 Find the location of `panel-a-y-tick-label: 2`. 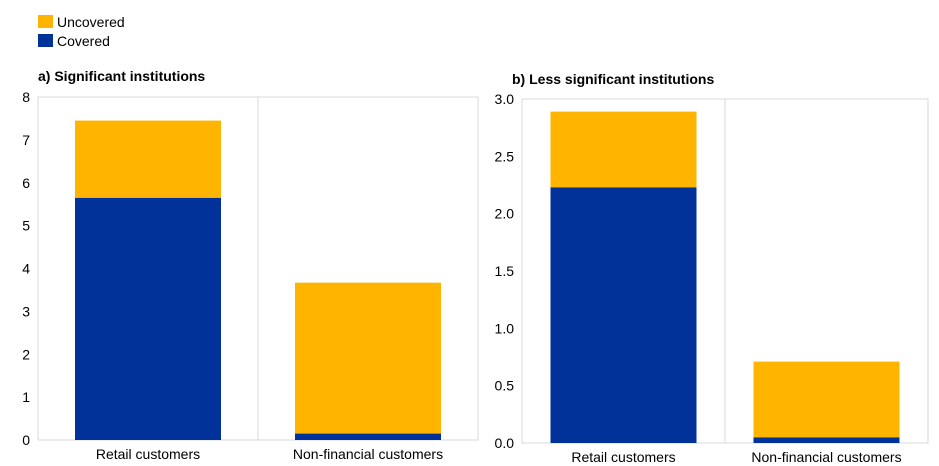

panel-a-y-tick-label: 2 is located at coordinates (26, 354).